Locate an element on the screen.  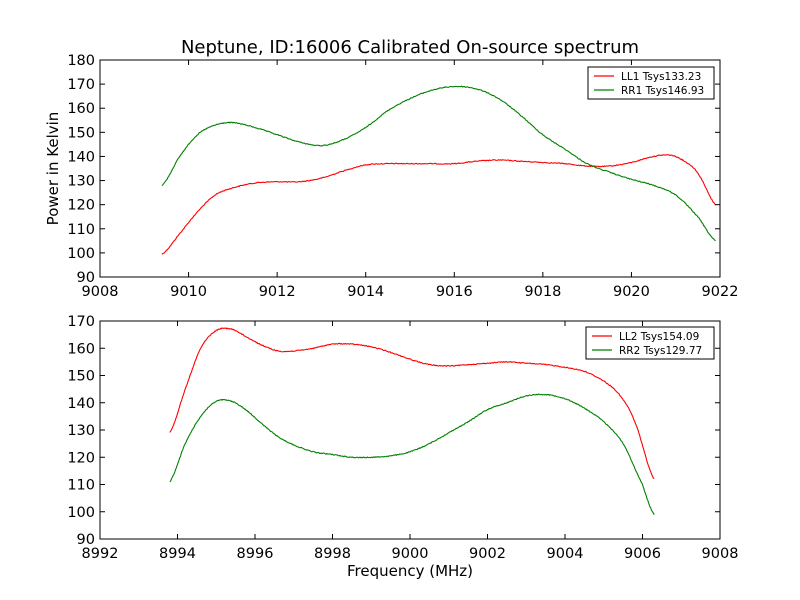
y-axis-label: Power in Kelvin is located at coordinates (53, 169).